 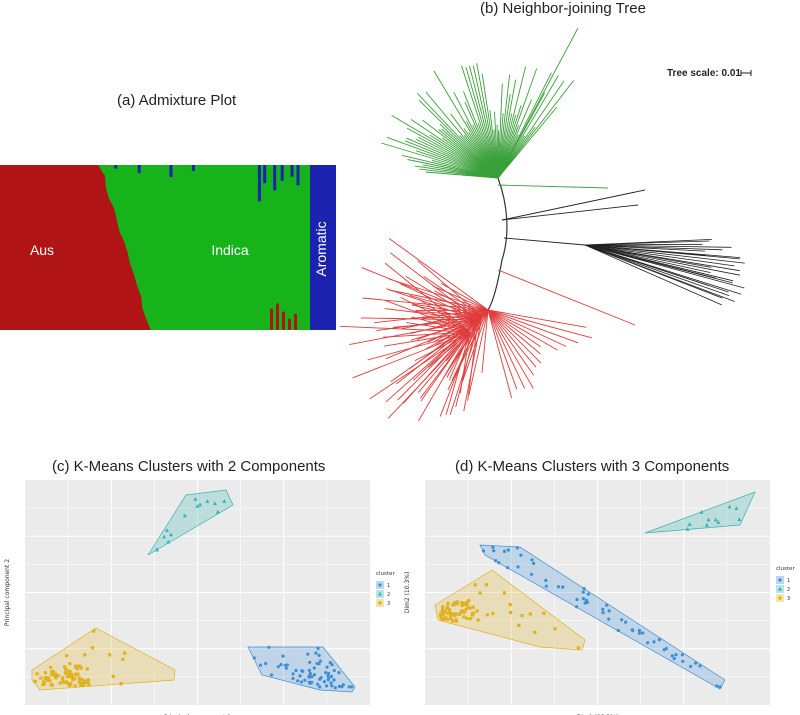 What do you see at coordinates (230, 250) in the screenshot?
I see `label-indica: Indica` at bounding box center [230, 250].